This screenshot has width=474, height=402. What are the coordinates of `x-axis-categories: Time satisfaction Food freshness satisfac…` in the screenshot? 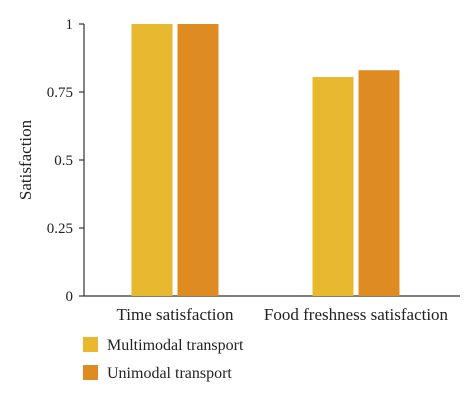 It's located at (283, 314).